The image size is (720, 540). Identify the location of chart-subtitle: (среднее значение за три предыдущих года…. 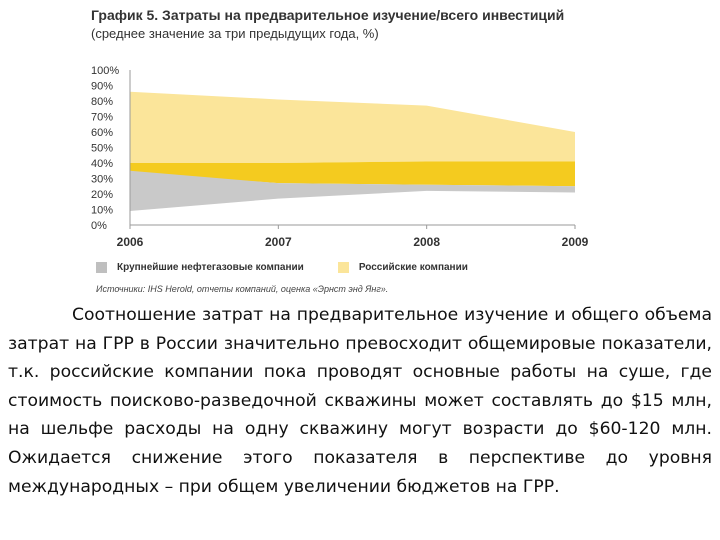
(235, 33).